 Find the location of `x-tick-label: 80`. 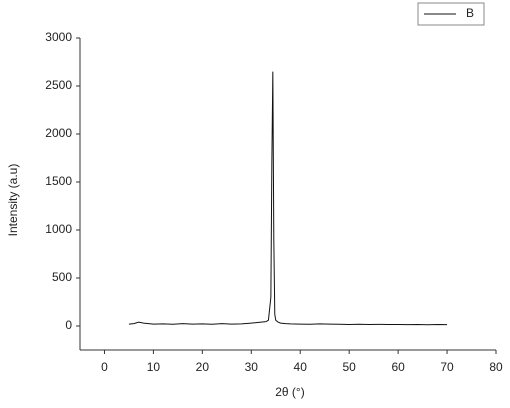

x-tick-label: 80 is located at coordinates (496, 367).